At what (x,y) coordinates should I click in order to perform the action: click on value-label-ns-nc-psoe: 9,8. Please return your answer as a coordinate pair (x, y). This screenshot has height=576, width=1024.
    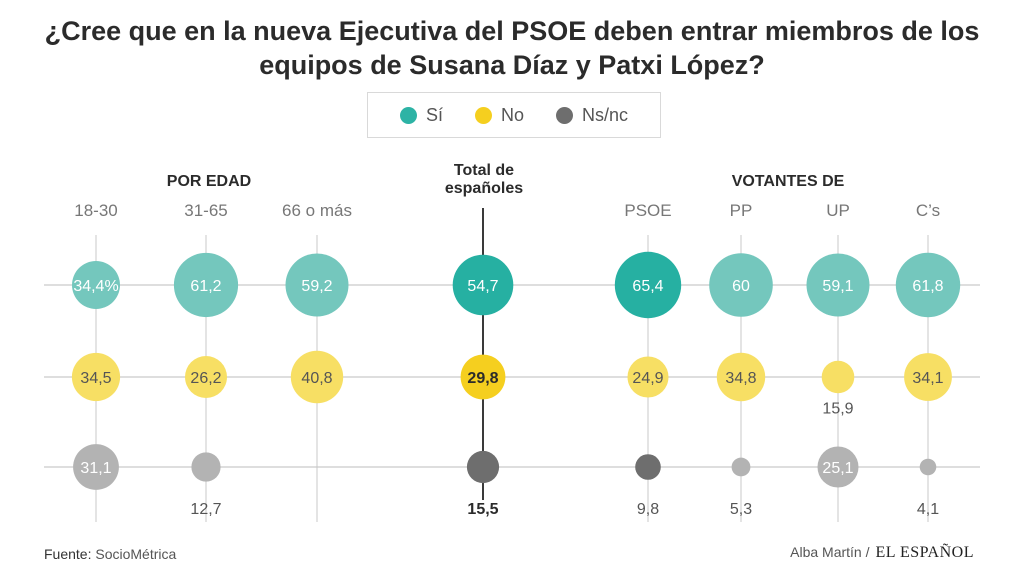
    Looking at the image, I should click on (648, 509).